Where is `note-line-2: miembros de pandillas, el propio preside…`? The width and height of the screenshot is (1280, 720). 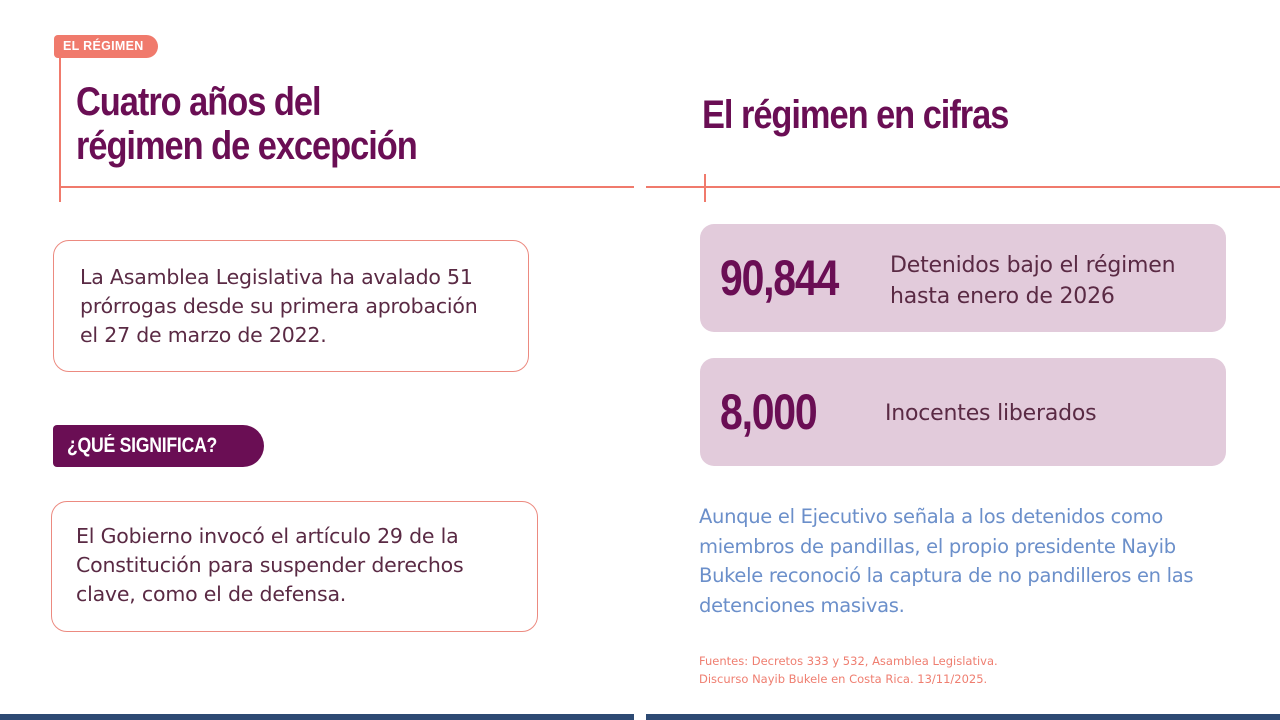
note-line-2: miembros de pandillas, el propio preside… is located at coordinates (937, 546).